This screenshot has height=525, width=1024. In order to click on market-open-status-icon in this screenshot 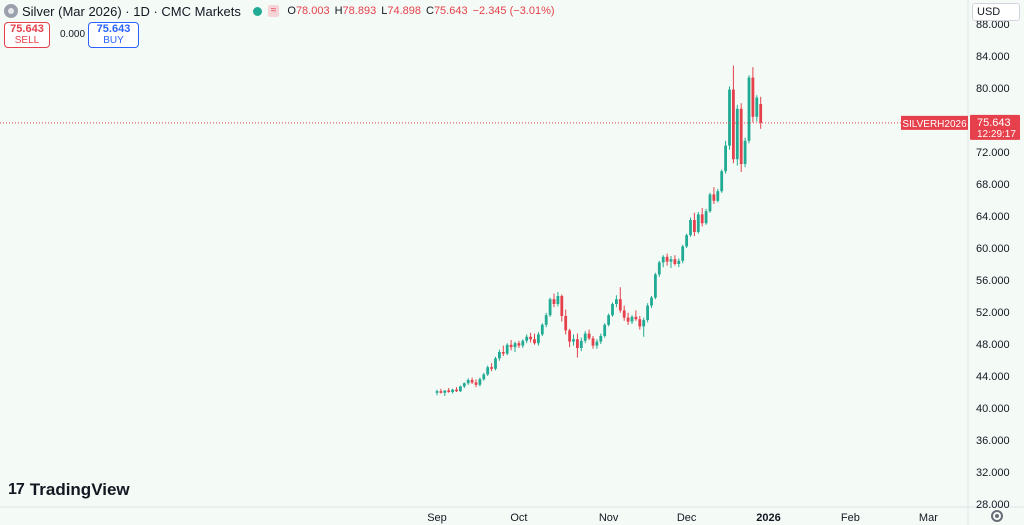, I will do `click(257, 11)`.